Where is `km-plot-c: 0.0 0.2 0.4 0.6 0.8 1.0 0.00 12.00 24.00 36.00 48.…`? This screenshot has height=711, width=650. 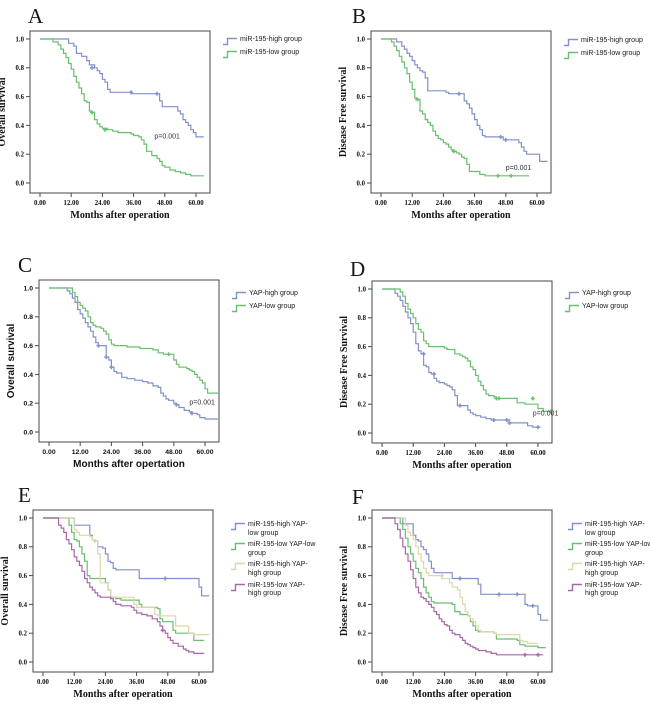 km-plot-c: 0.0 0.2 0.4 0.6 0.8 1.0 0.00 12.00 24.00 36.00 48.… is located at coordinates (113, 374).